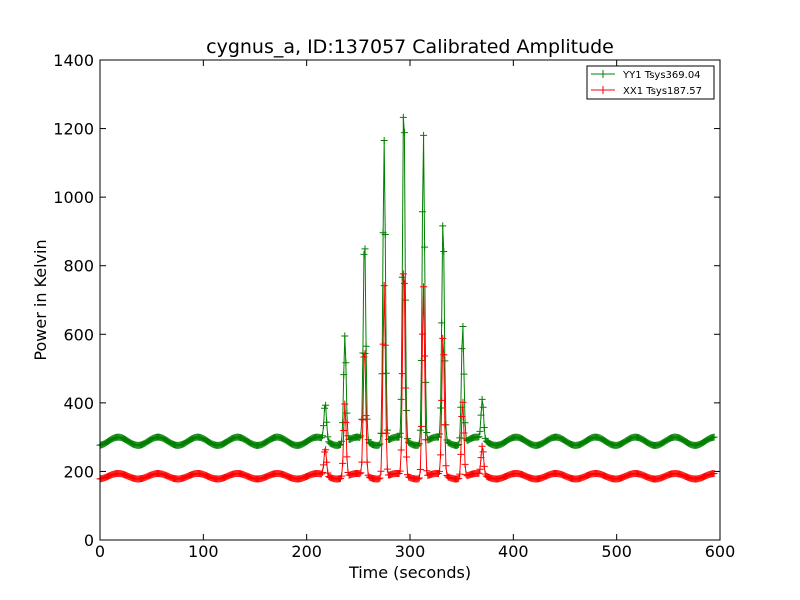 The width and height of the screenshot is (800, 600). Describe the element at coordinates (78, 266) in the screenshot. I see `y-tick-label: 800` at that location.